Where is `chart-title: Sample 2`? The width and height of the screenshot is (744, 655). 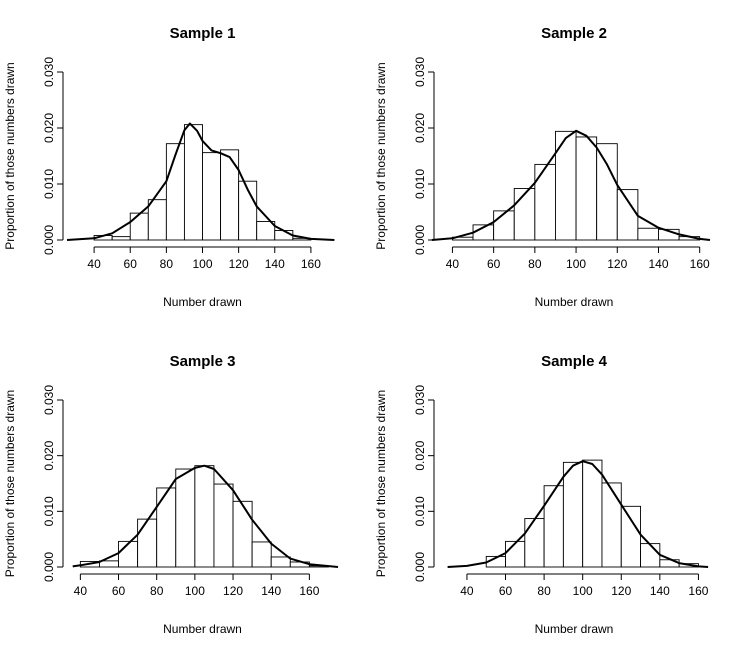
chart-title: Sample 2 is located at coordinates (574, 33).